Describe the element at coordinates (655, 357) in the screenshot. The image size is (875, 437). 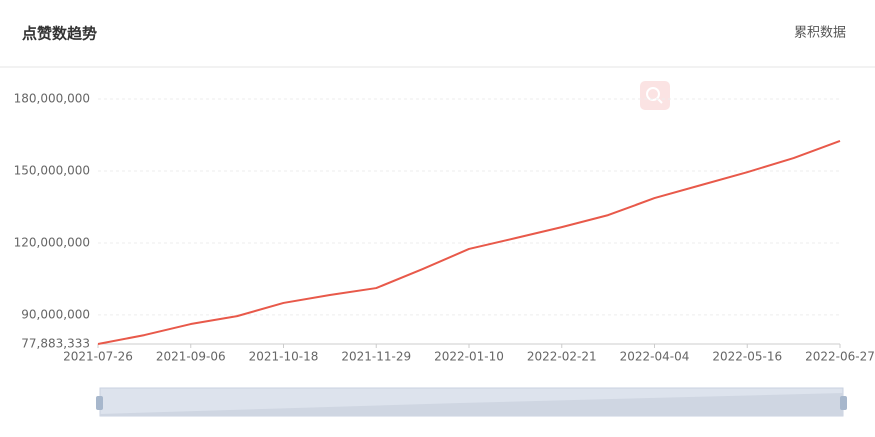
I see `x-tick-label: 2022-04-04` at that location.